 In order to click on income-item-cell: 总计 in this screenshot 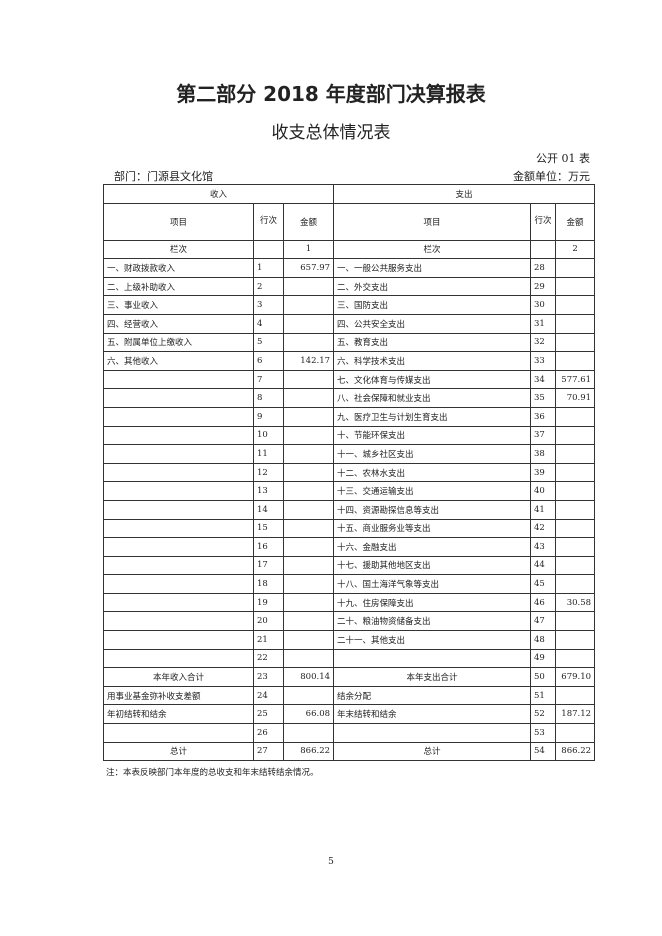, I will do `click(178, 751)`.